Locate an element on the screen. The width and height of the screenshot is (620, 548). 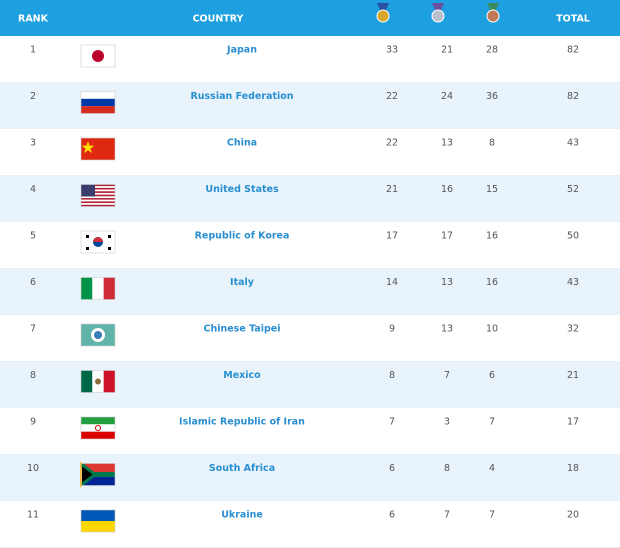
rank-cell: 1 is located at coordinates (33, 50).